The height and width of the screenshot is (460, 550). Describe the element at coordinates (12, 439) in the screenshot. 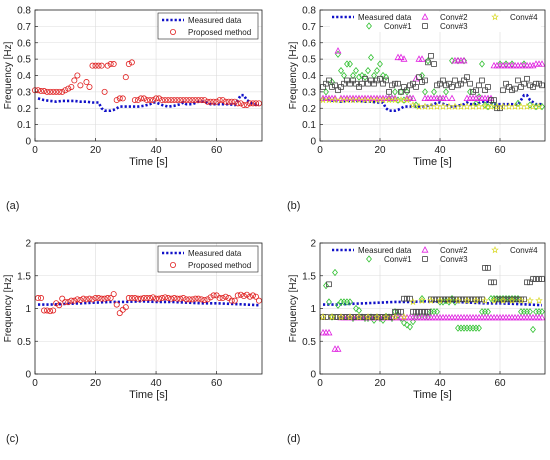

I see `panel-label-c: (c)` at that location.